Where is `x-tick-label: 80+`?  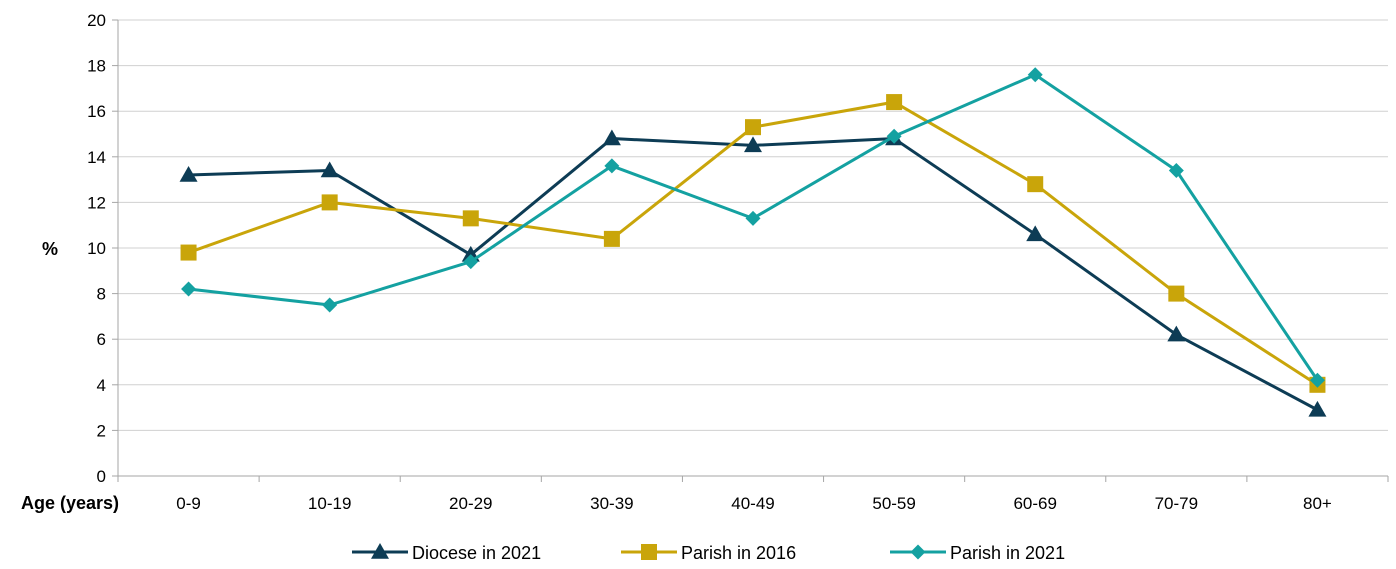
x-tick-label: 80+ is located at coordinates (1317, 503).